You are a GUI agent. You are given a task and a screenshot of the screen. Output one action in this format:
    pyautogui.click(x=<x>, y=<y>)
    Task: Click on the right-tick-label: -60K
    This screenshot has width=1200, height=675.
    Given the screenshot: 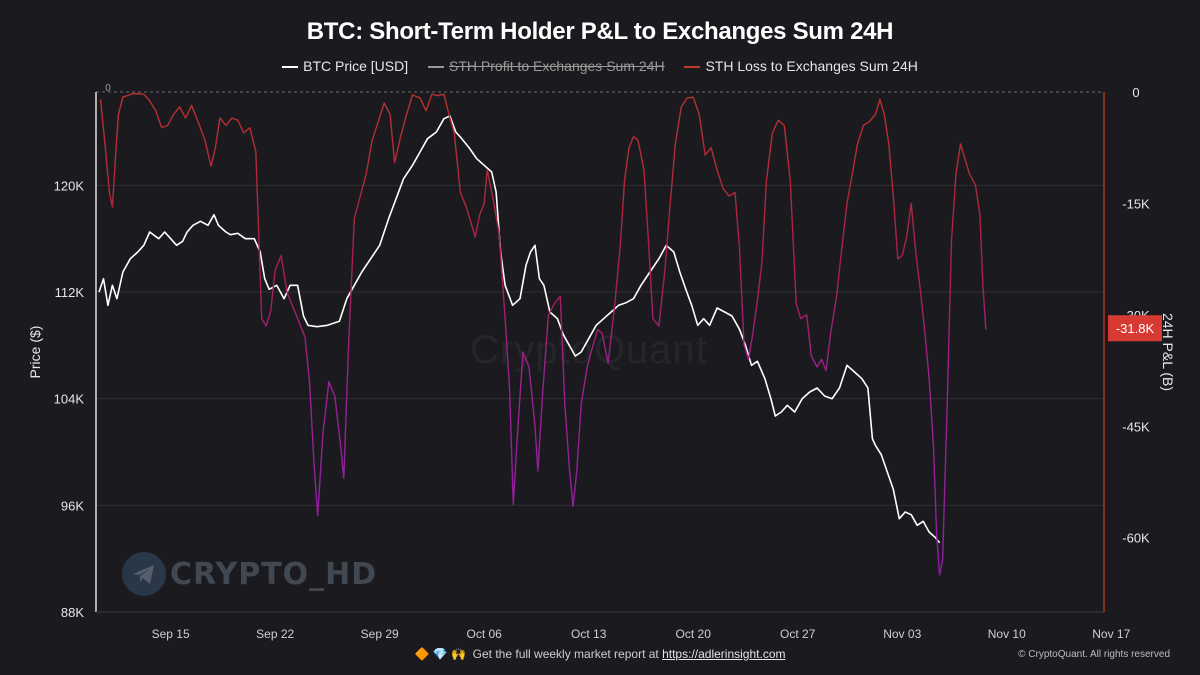 What is the action you would take?
    pyautogui.click(x=1136, y=538)
    